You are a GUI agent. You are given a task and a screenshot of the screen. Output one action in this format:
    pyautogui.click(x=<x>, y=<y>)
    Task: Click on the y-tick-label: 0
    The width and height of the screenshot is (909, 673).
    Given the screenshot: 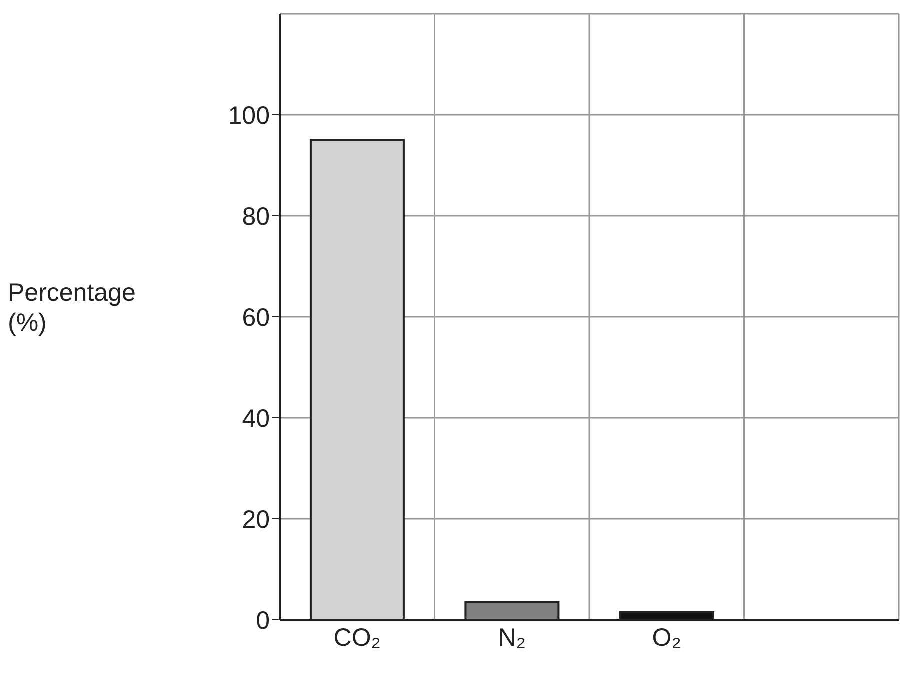 What is the action you would take?
    pyautogui.click(x=263, y=620)
    